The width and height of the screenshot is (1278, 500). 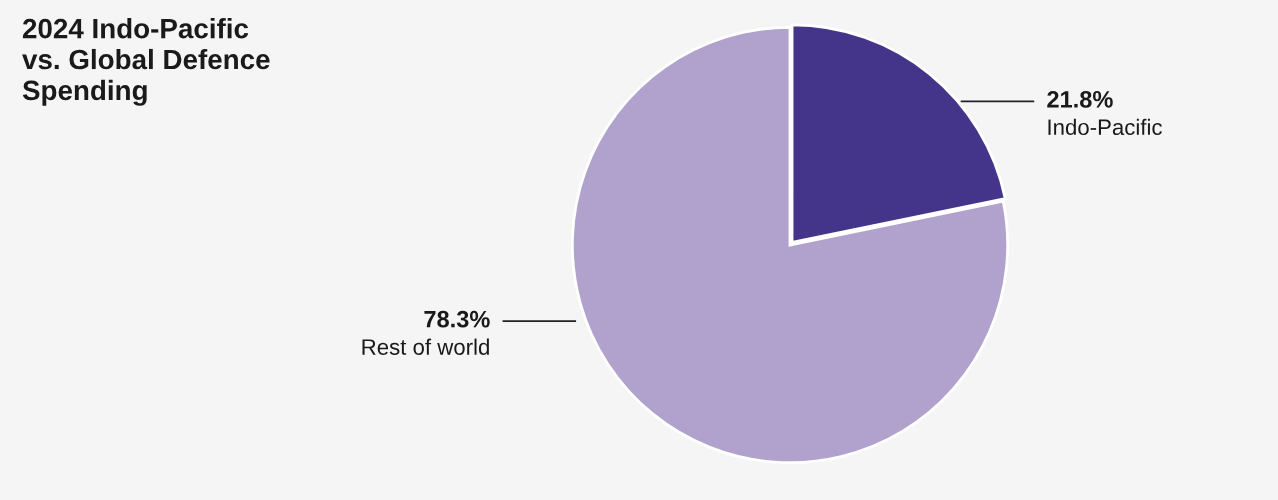 What do you see at coordinates (146, 62) in the screenshot?
I see `text: 2024 Indo-Pacific vs. Global Defence Spending` at bounding box center [146, 62].